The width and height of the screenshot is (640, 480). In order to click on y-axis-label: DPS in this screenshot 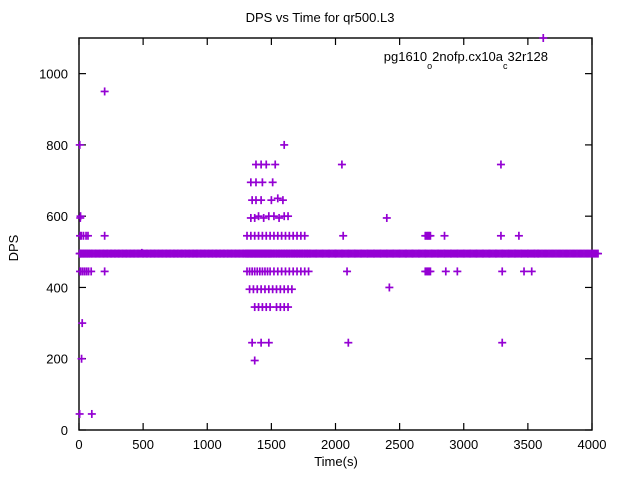, I will do `click(13, 247)`.